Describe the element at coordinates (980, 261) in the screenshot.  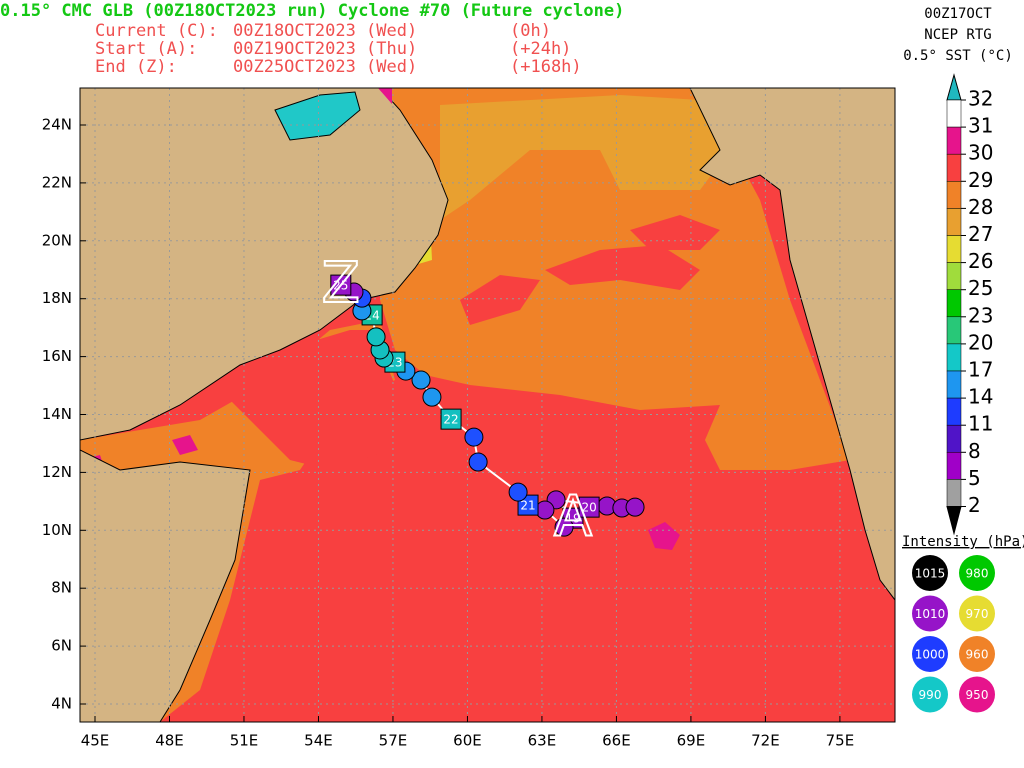
I see `colorbar-label: 26` at that location.